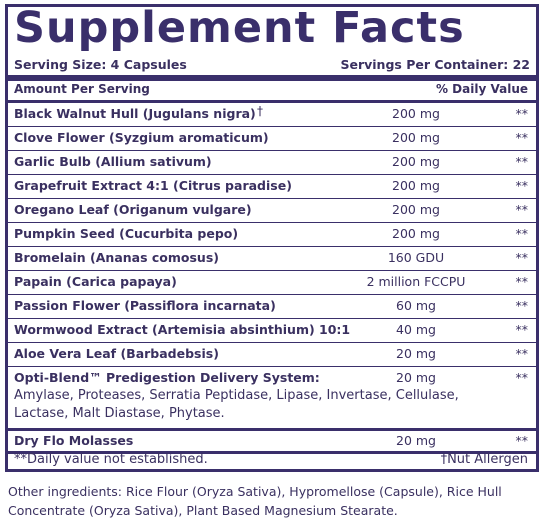  What do you see at coordinates (260, 111) in the screenshot?
I see `nut-allergen-mark: †` at bounding box center [260, 111].